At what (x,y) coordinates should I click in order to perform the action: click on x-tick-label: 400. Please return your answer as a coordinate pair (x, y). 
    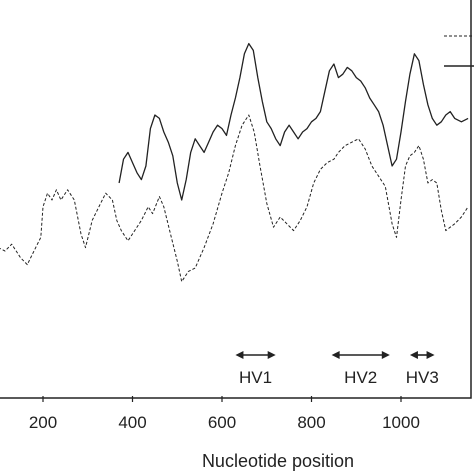
    Looking at the image, I should click on (132, 422).